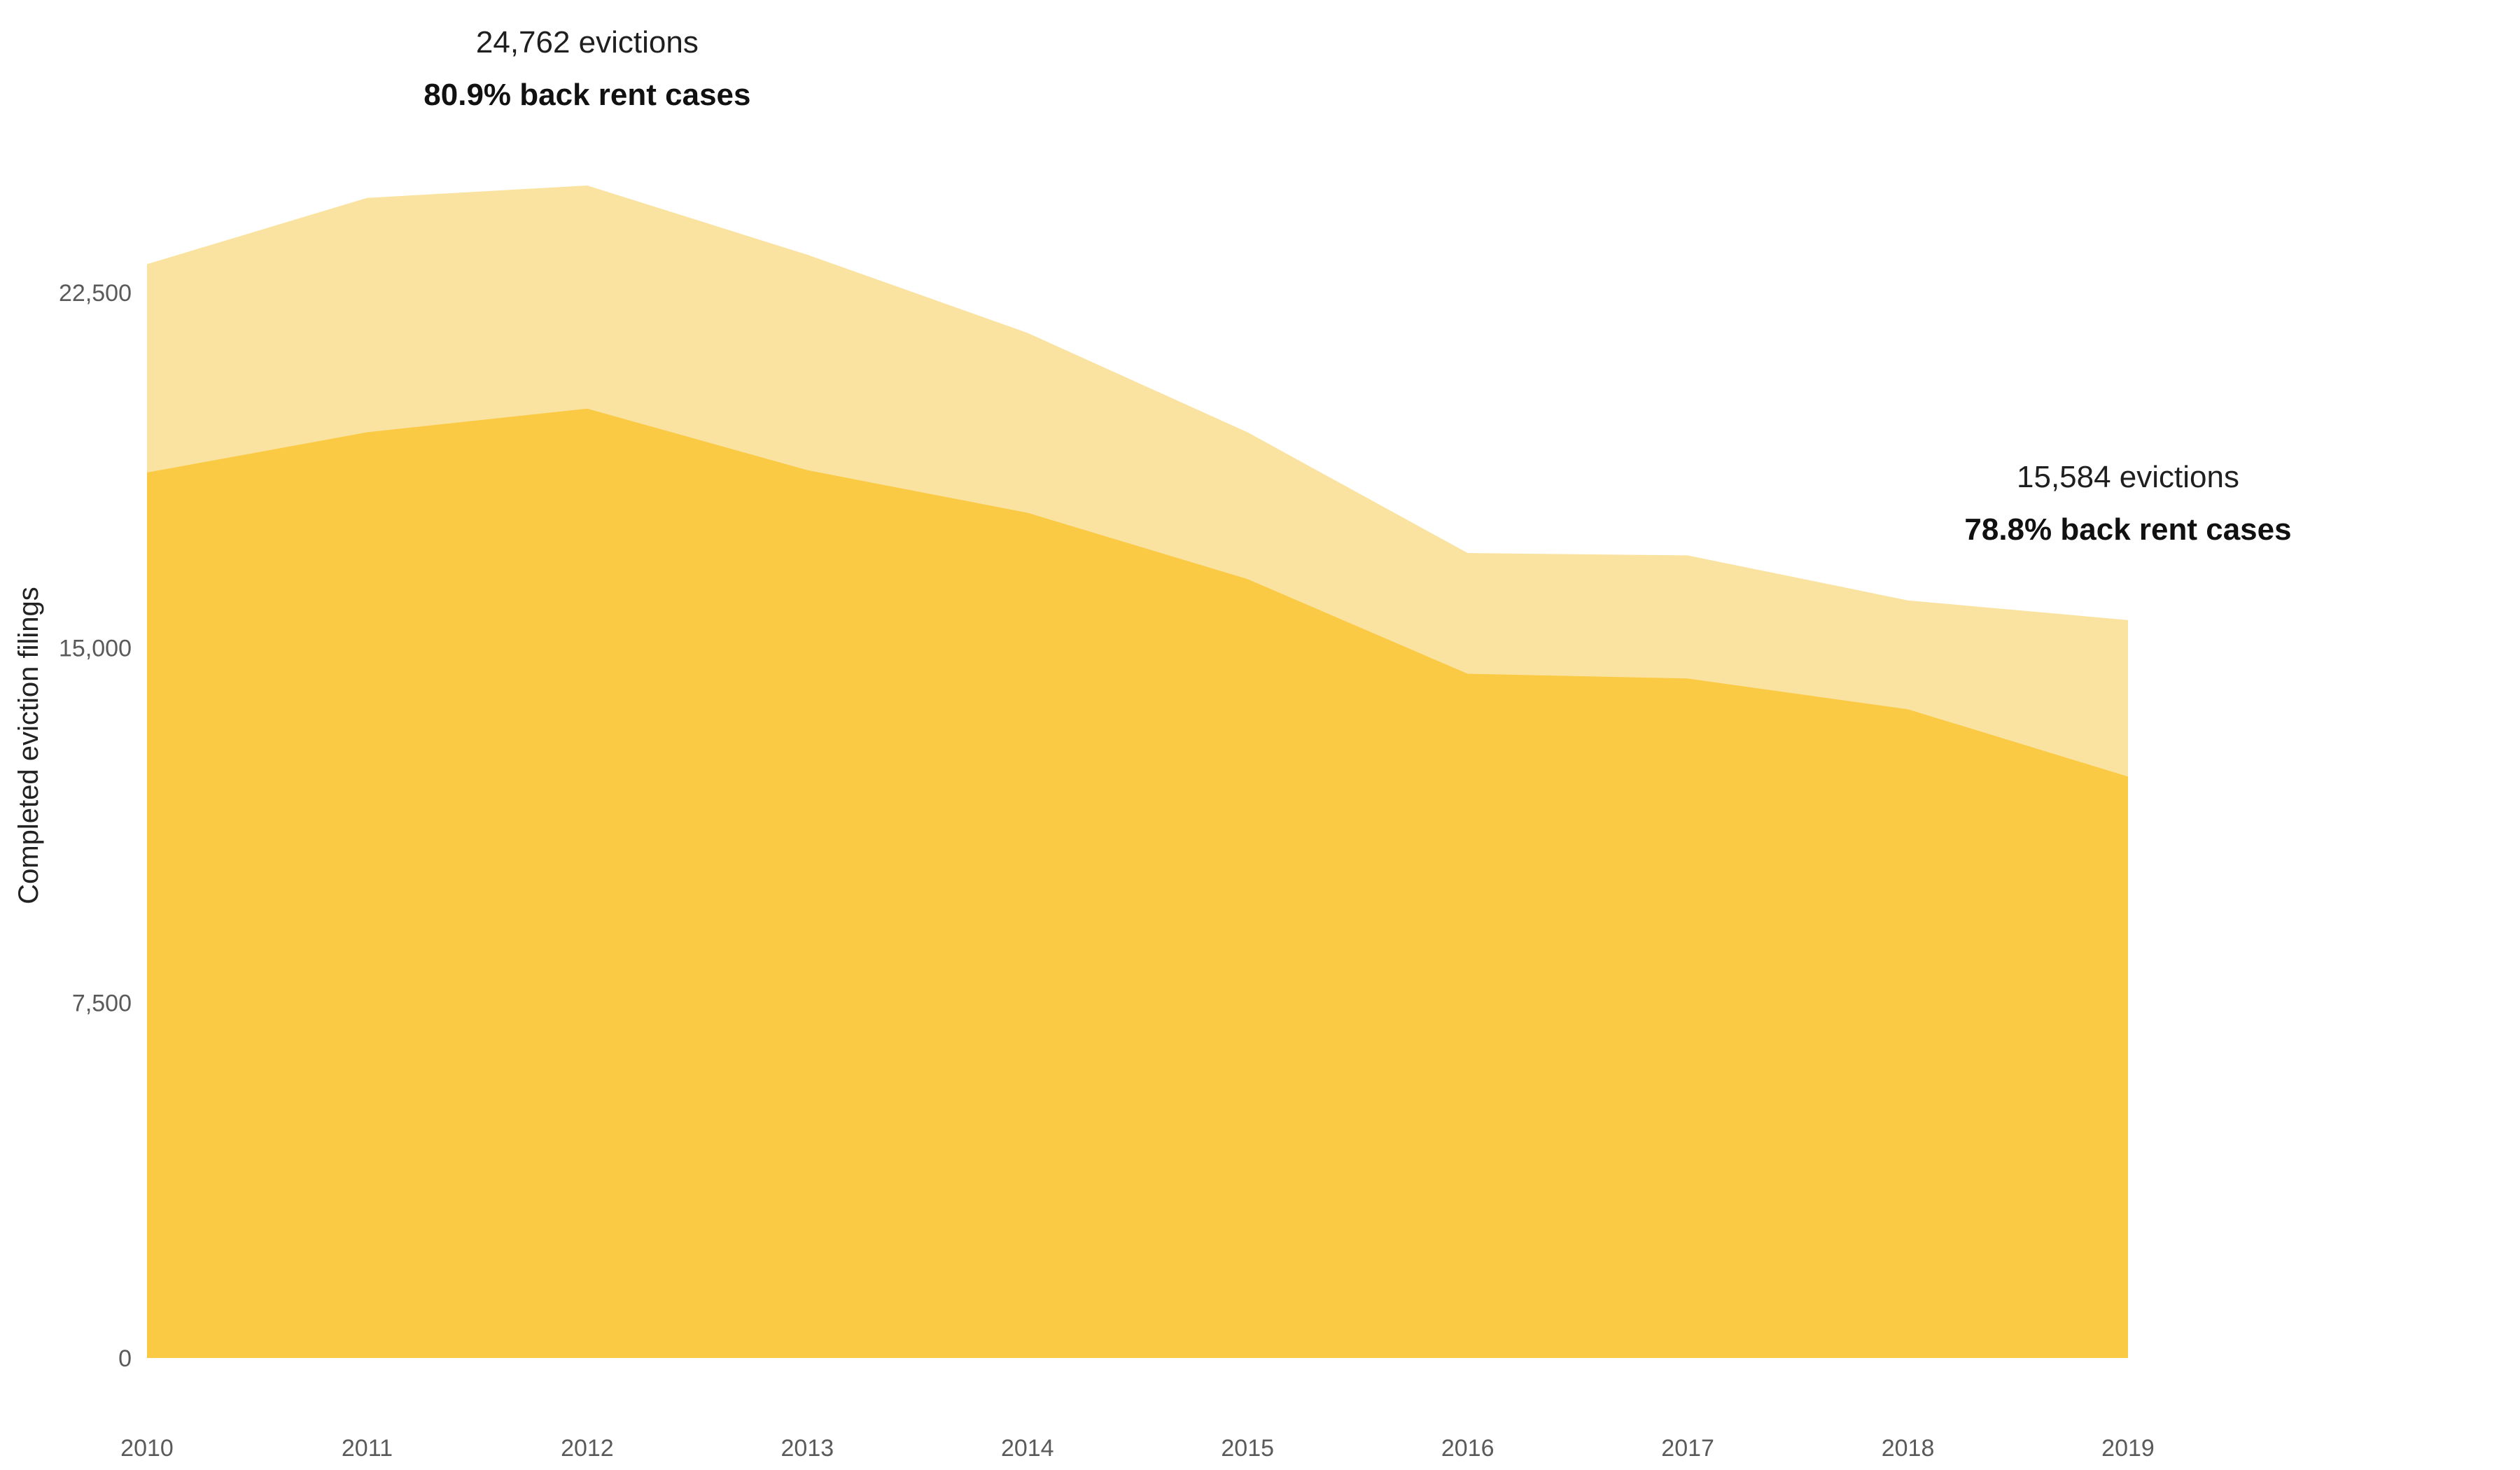 The width and height of the screenshot is (2520, 1470). What do you see at coordinates (2127, 529) in the screenshot?
I see `annotation-back-rent-share: 78.8% back rent cases` at bounding box center [2127, 529].